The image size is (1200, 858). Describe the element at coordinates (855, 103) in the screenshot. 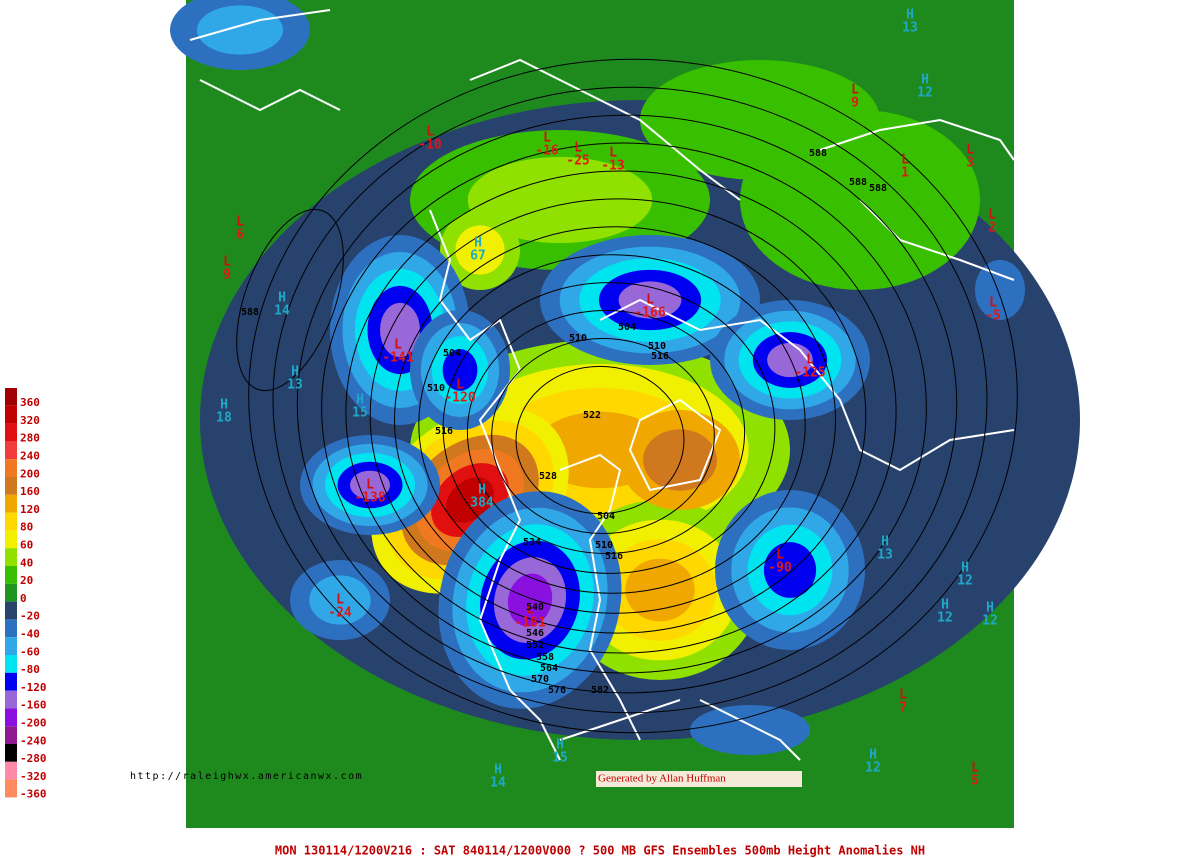

I see `marker-value: 9` at that location.